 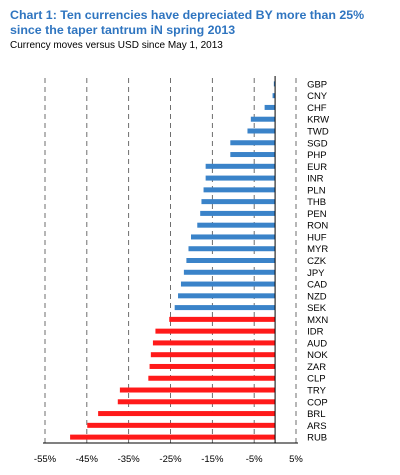 I want to click on category-label-czk: CZK, so click(x=317, y=261).